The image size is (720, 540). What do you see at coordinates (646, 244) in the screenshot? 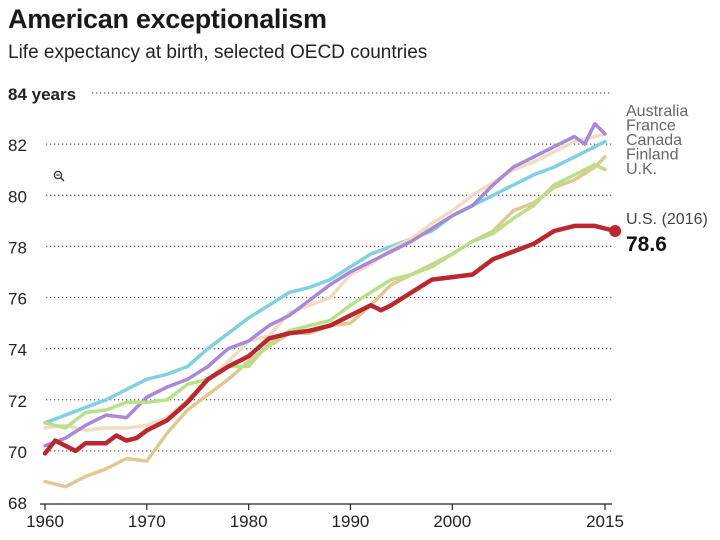
I see `us-value-label: 78.6` at bounding box center [646, 244].